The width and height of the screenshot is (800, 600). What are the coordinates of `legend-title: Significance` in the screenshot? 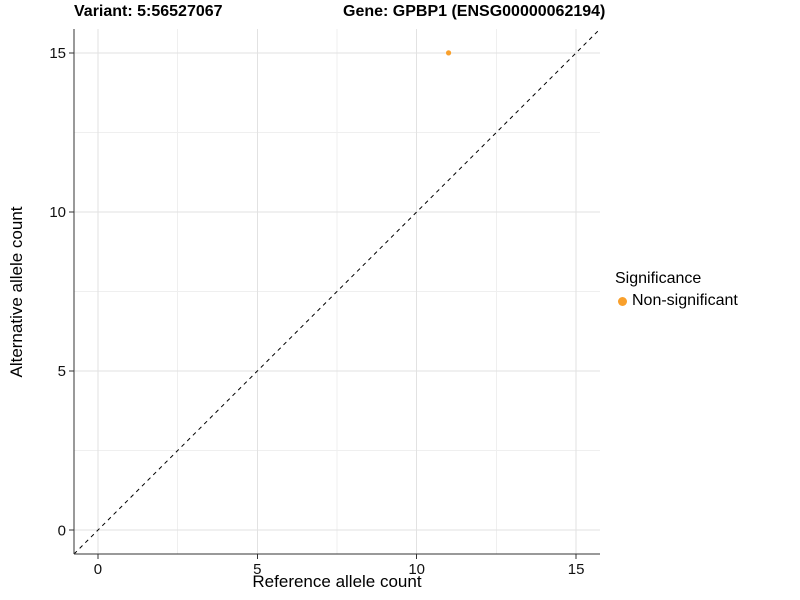 It's located at (658, 278).